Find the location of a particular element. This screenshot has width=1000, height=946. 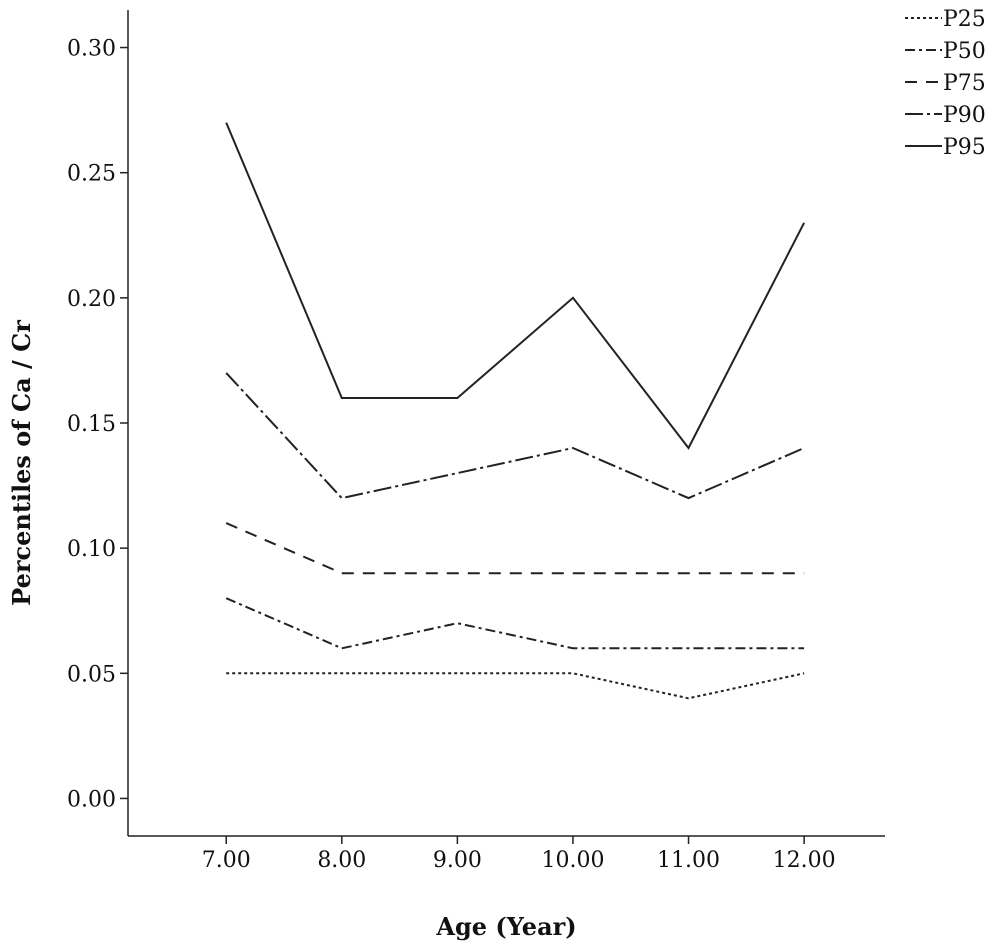

y-tick-label: 0.10 is located at coordinates (91, 549).